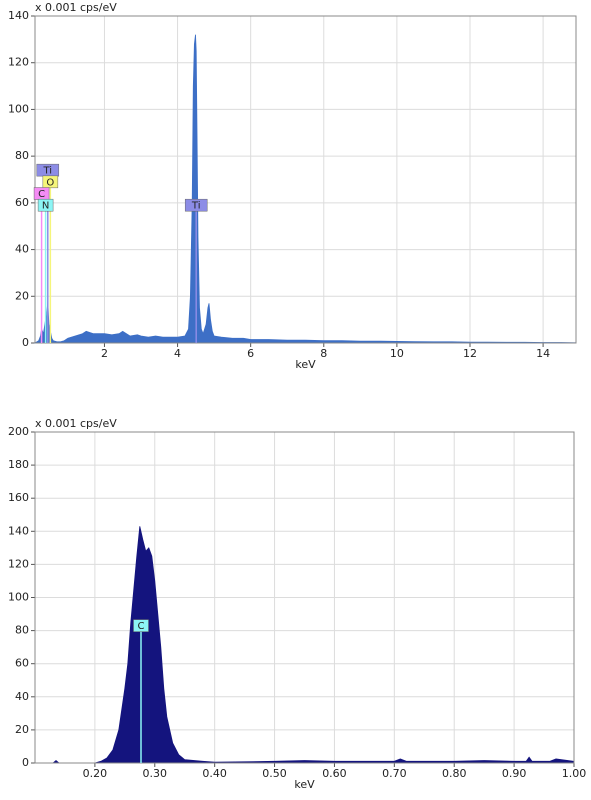  What do you see at coordinates (574, 773) in the screenshot?
I see `x-tick-label: 1.00` at bounding box center [574, 773].